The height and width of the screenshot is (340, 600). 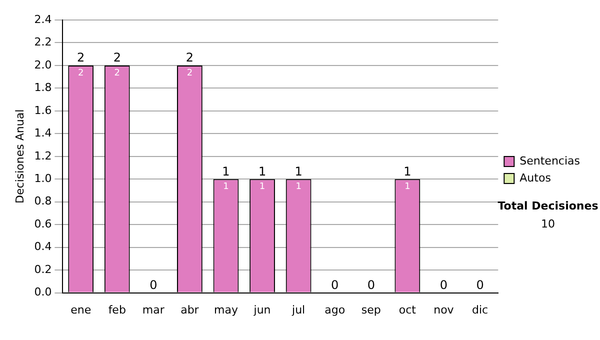 What do you see at coordinates (548, 205) in the screenshot?
I see `annotation: Total Decisiones` at bounding box center [548, 205].